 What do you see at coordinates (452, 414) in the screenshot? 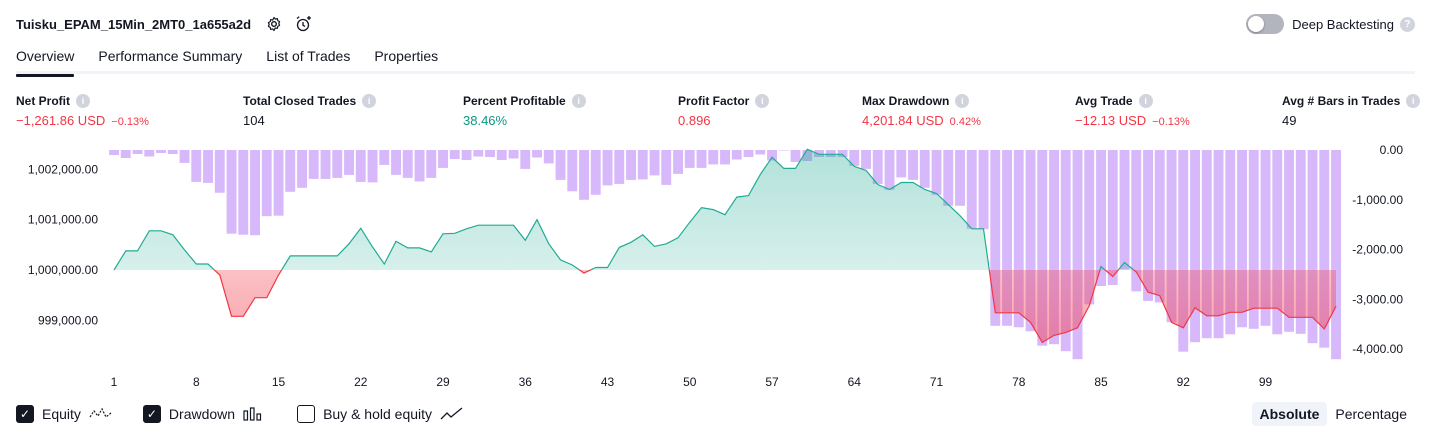
I see `buyhold-line-icon` at bounding box center [452, 414].